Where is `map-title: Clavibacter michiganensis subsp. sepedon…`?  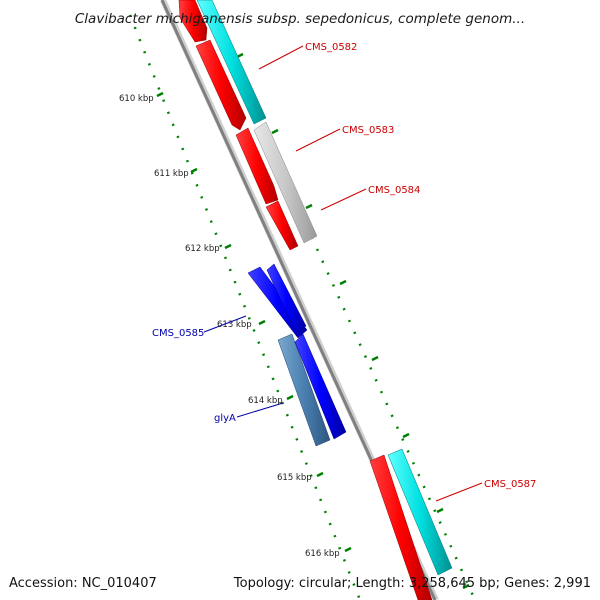
map-title: Clavibacter michiganensis subsp. sepedon… is located at coordinates (300, 19).